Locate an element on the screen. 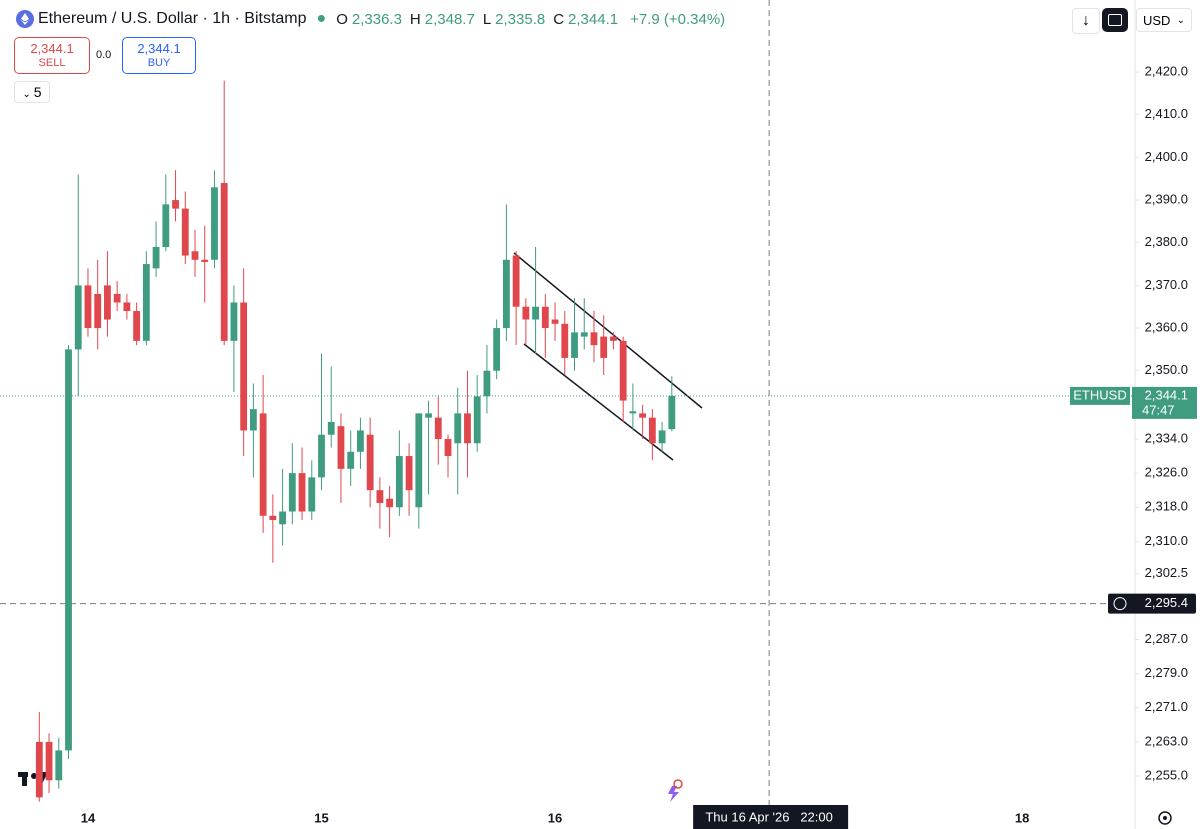 The height and width of the screenshot is (829, 1200). change: +7.9 (+0.34%) is located at coordinates (678, 19).